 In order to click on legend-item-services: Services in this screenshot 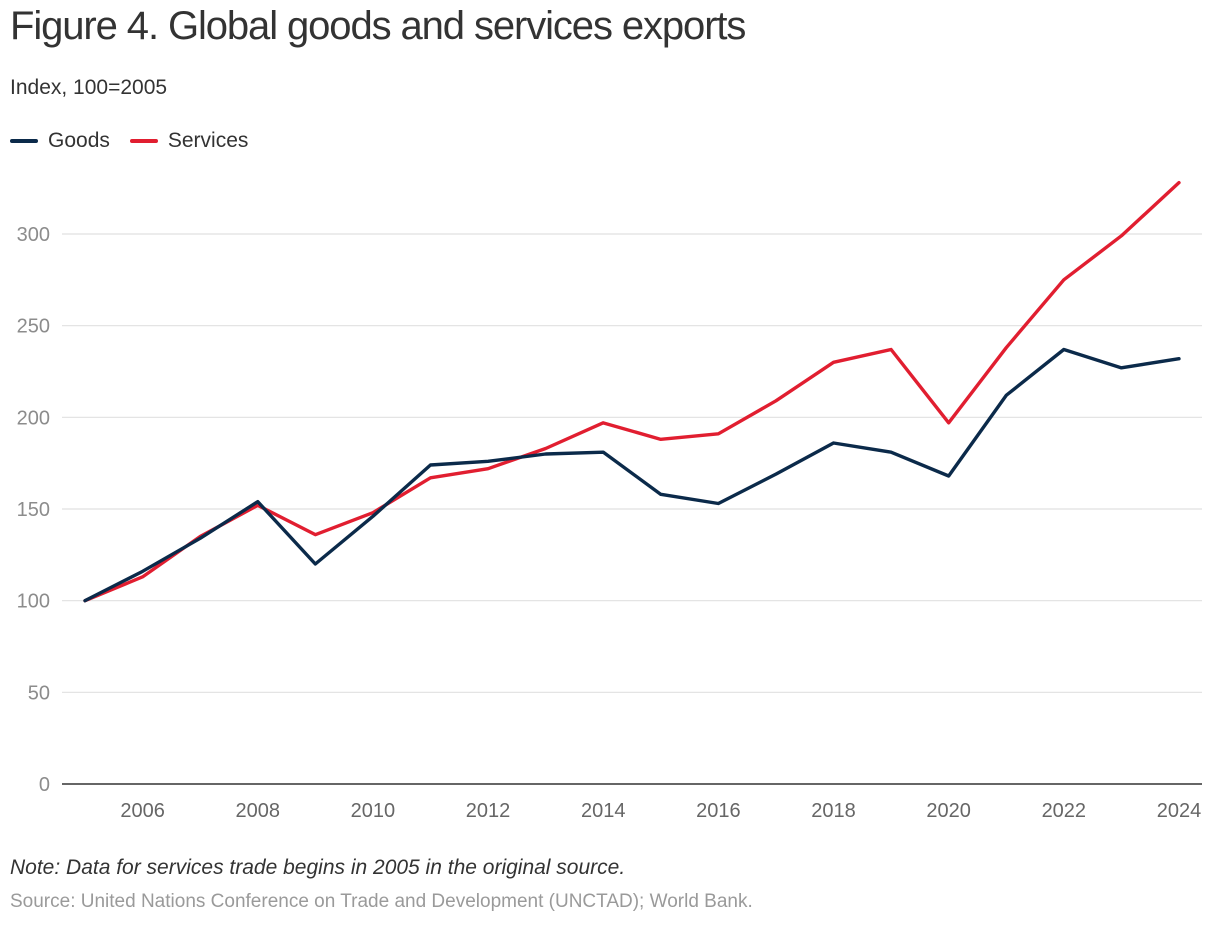, I will do `click(189, 141)`.